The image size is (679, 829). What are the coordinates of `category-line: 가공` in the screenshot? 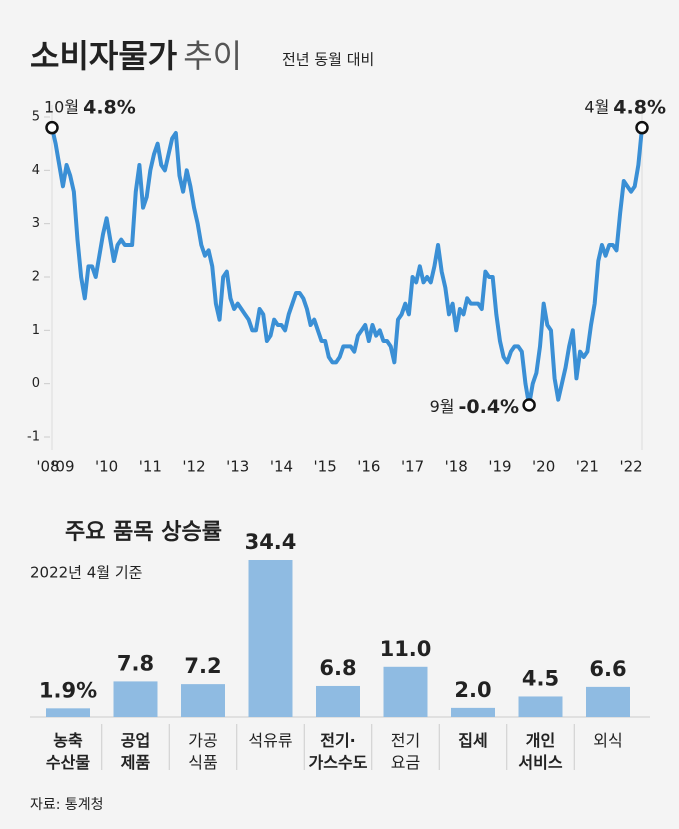 It's located at (202, 740).